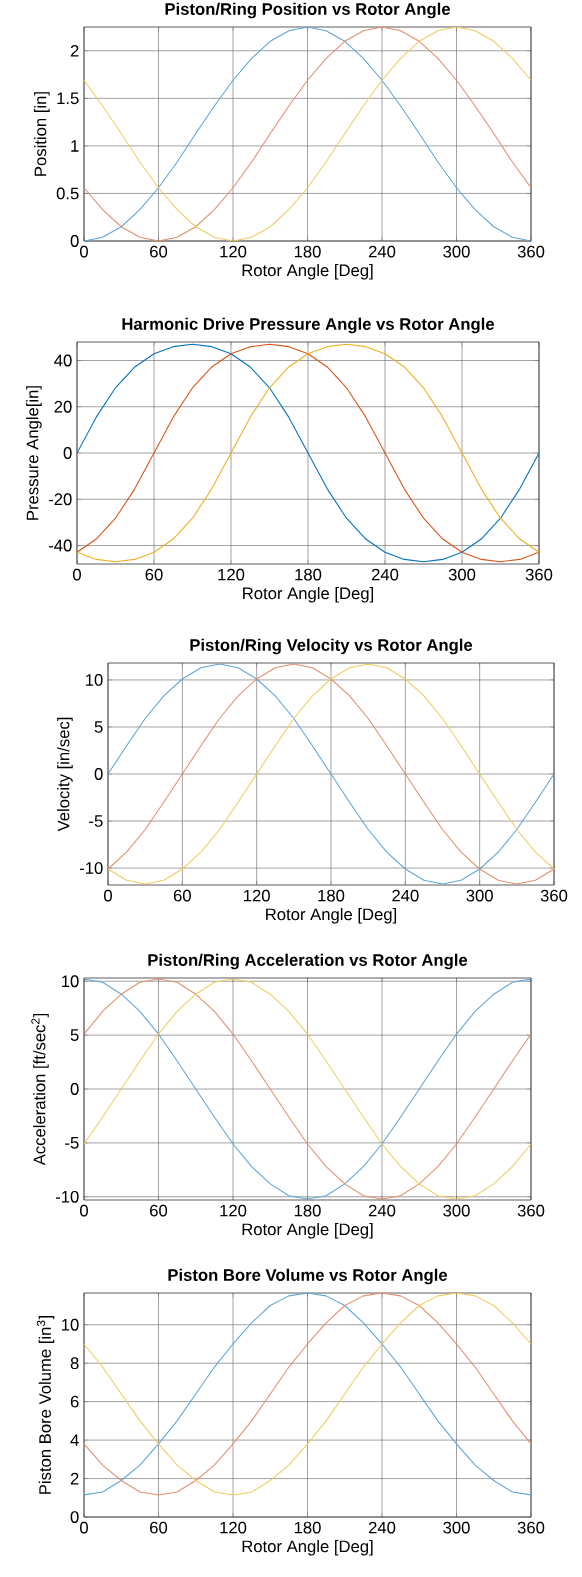 The image size is (582, 1577). What do you see at coordinates (331, 646) in the screenshot?
I see `chart-title: Piston/Ring Velocity vs Rotor Angle` at bounding box center [331, 646].